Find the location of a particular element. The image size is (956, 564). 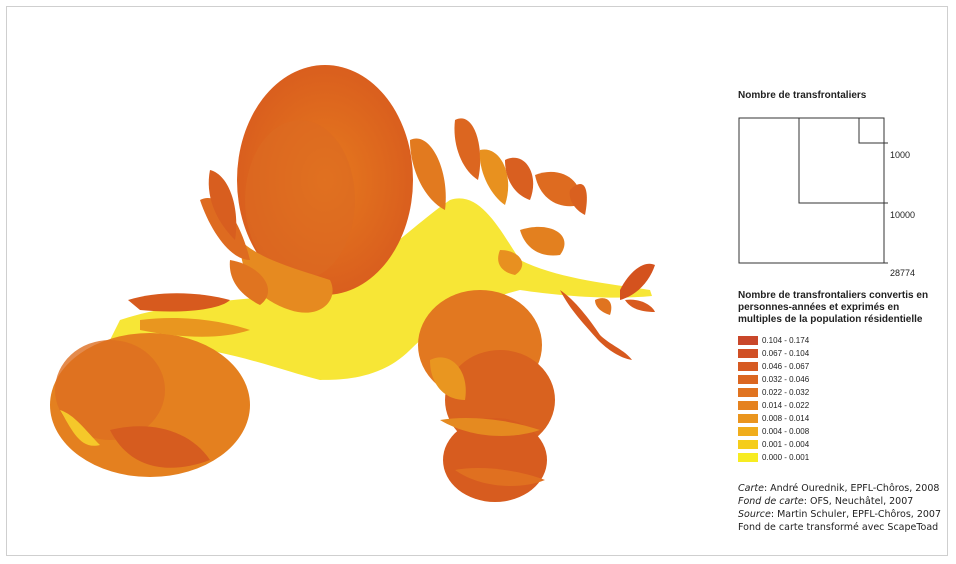

credit-value: : André Ourednik, EPFL-Chôros, 2008 is located at coordinates (851, 488).